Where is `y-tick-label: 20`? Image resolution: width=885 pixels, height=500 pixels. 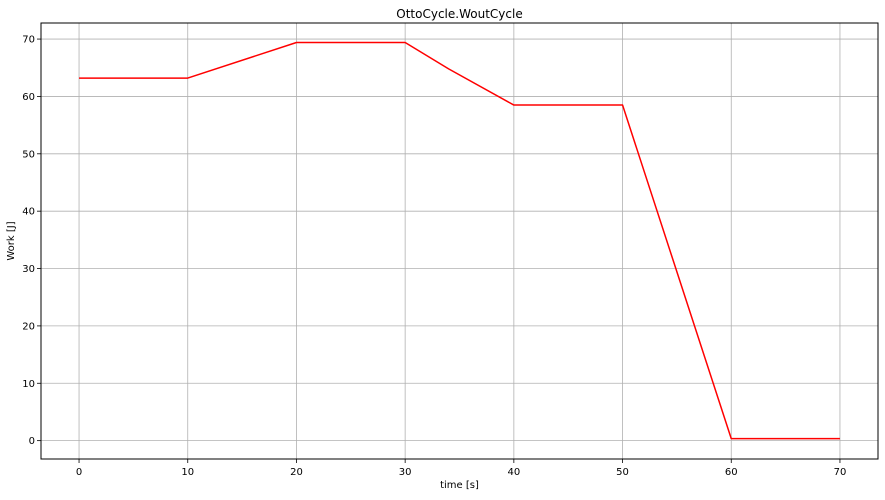
y-tick-label: 20 is located at coordinates (28, 326).